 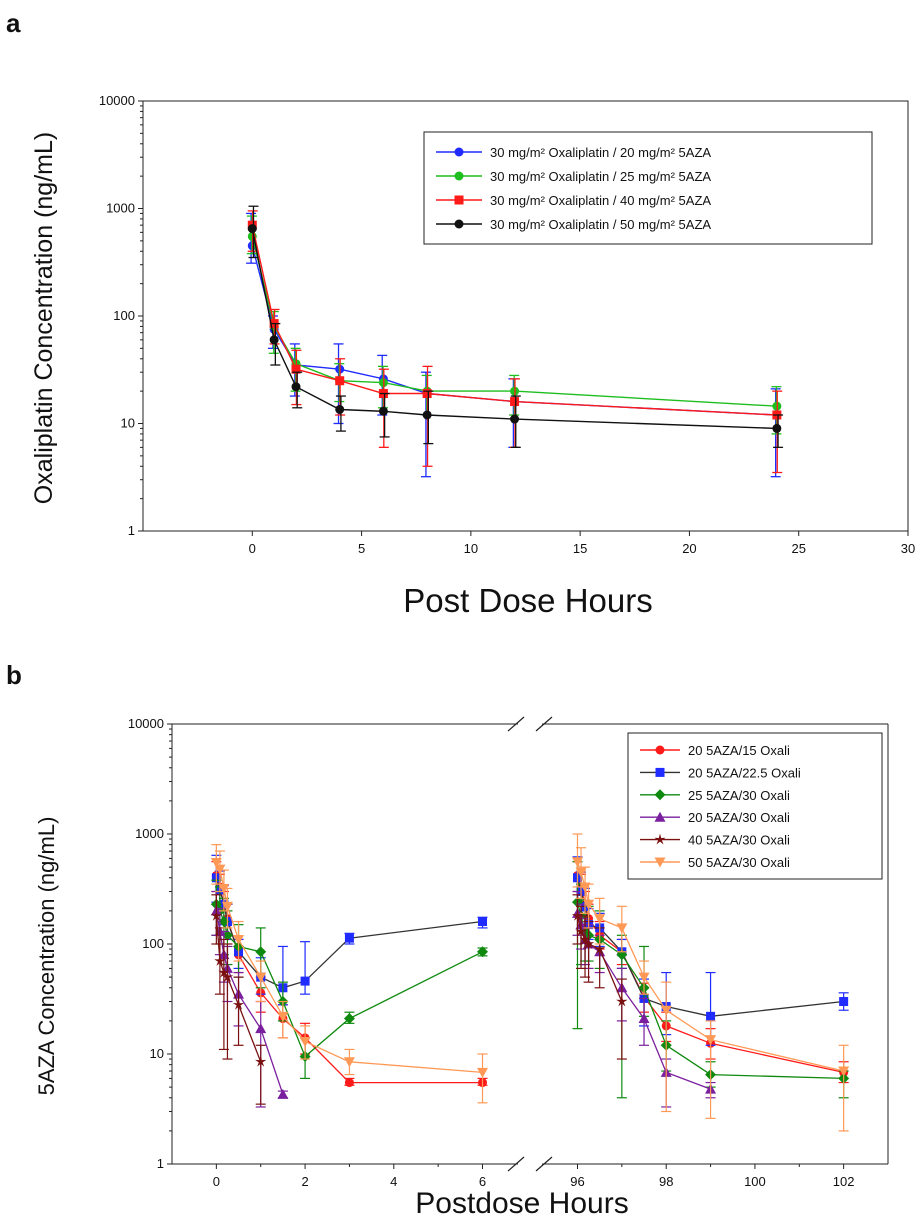 What do you see at coordinates (216, 1181) in the screenshot?
I see `panel-b-x-tick-label: 0` at bounding box center [216, 1181].